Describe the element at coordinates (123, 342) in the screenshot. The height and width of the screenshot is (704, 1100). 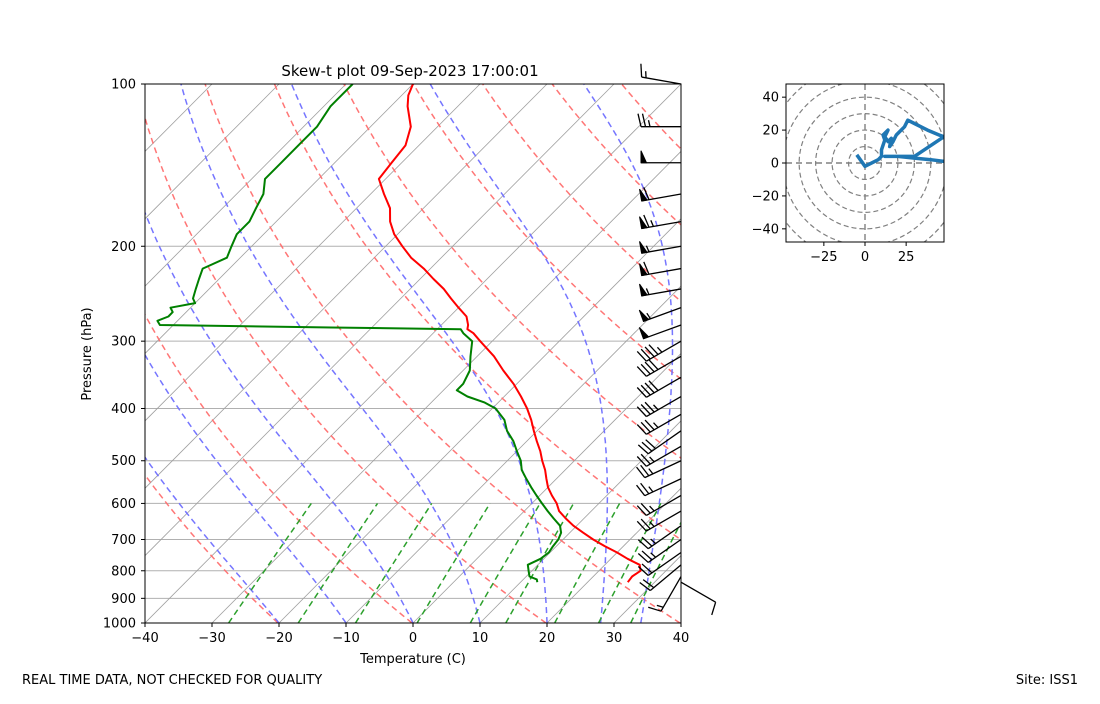
I see `y-tick-label: 300` at that location.